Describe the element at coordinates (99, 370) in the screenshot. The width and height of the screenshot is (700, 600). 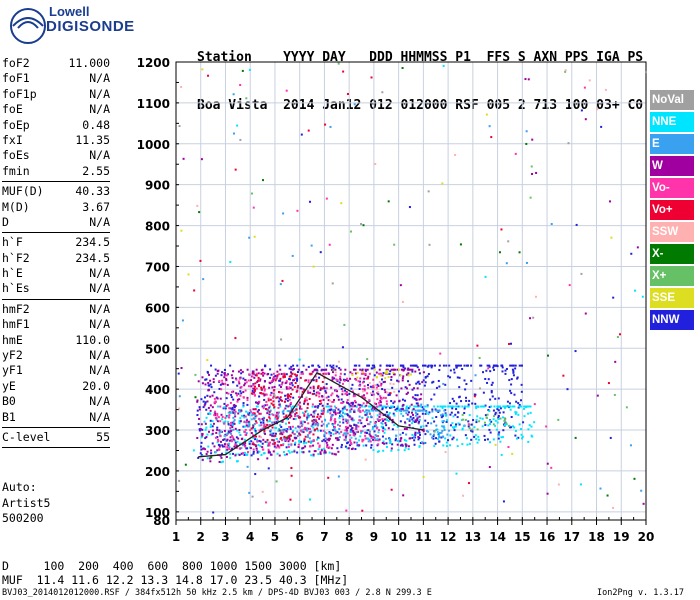
I see `param-value: N/A` at that location.